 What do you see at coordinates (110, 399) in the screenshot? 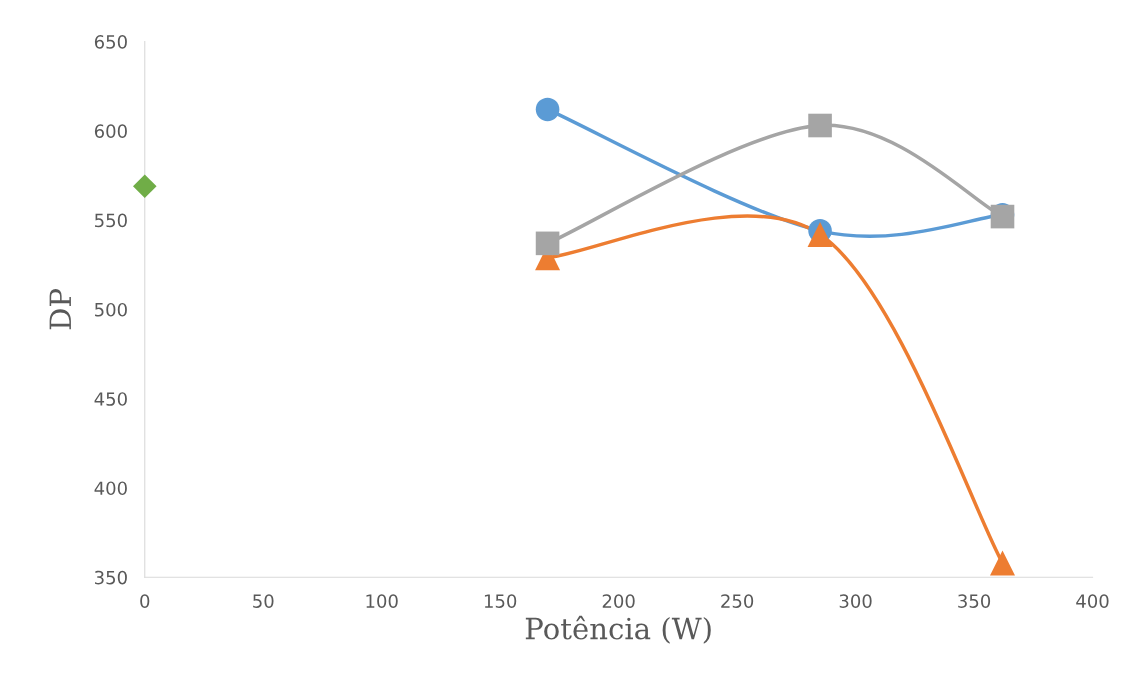
I see `y-tick-label: 450` at bounding box center [110, 399].